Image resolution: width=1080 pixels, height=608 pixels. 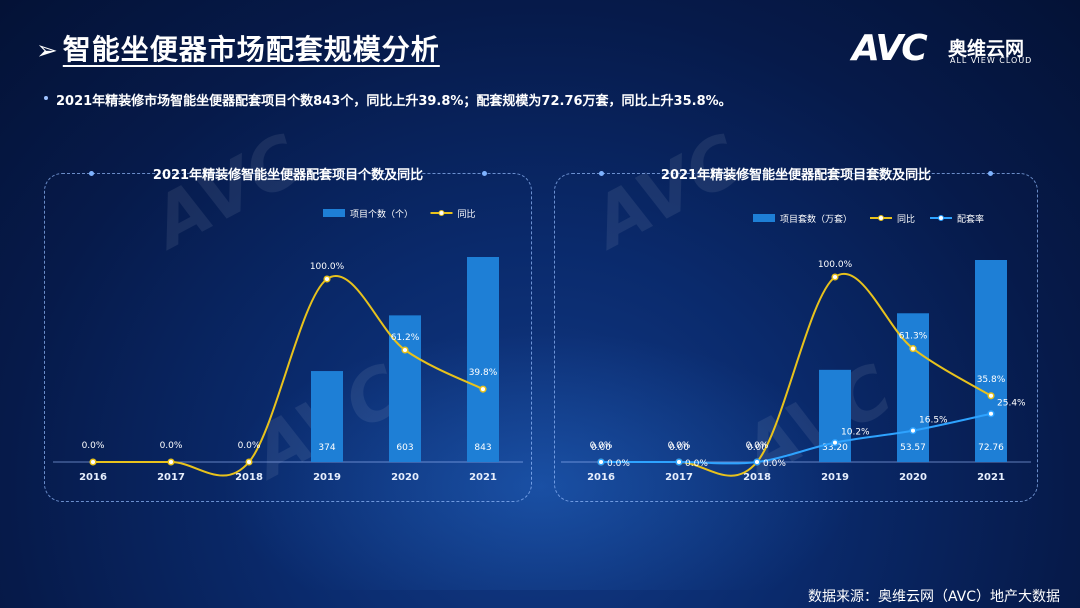 What do you see at coordinates (986, 49) in the screenshot?
I see `logo-cn: 奥维云网` at bounding box center [986, 49].